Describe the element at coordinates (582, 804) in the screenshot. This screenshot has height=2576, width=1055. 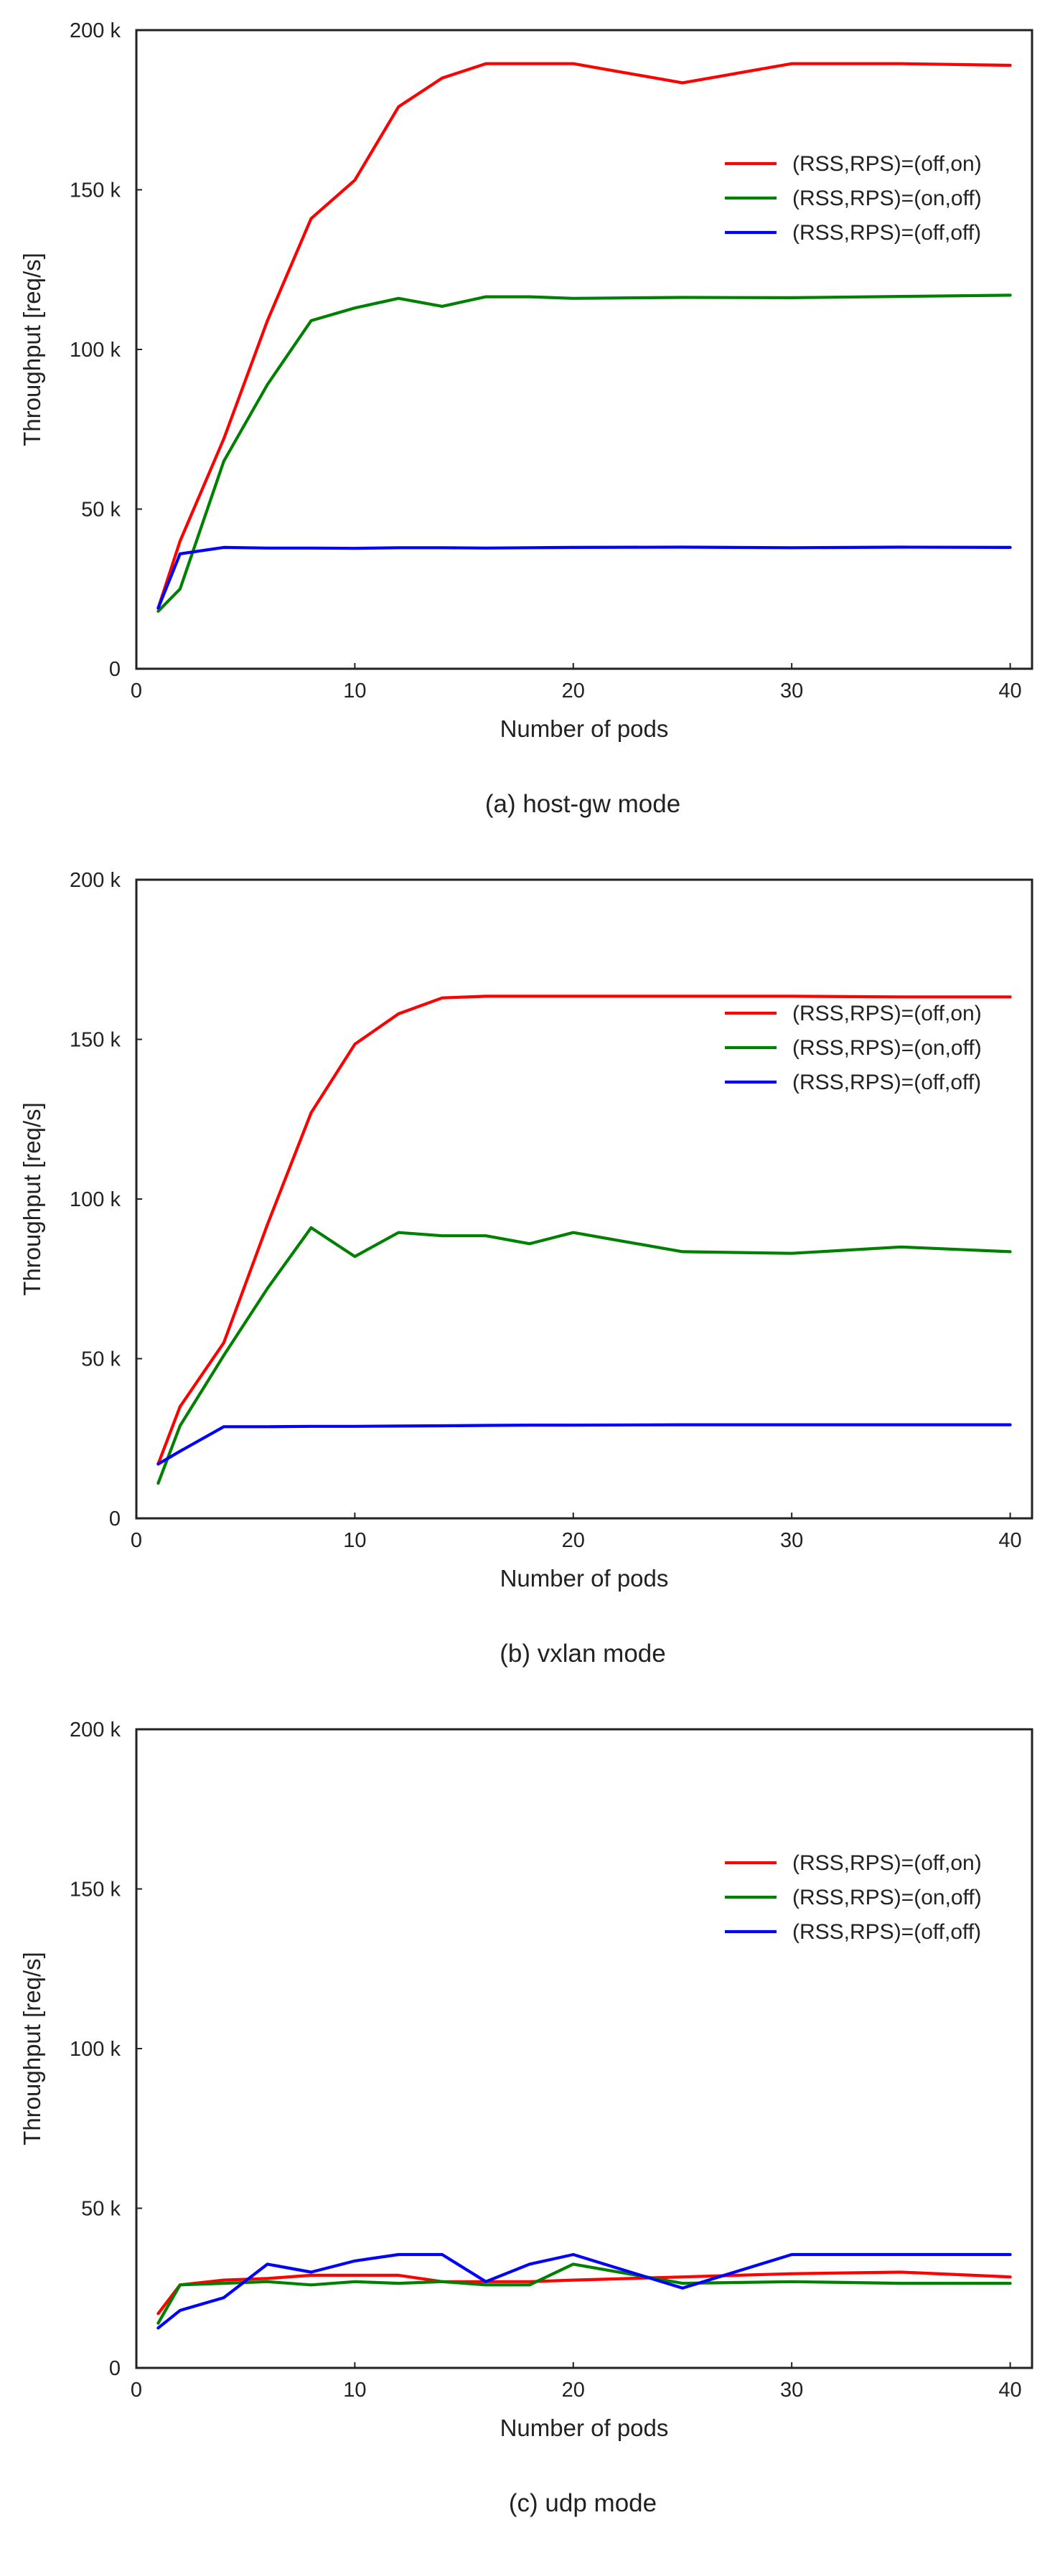
I see `figure-caption: (a) host-gw mode` at that location.